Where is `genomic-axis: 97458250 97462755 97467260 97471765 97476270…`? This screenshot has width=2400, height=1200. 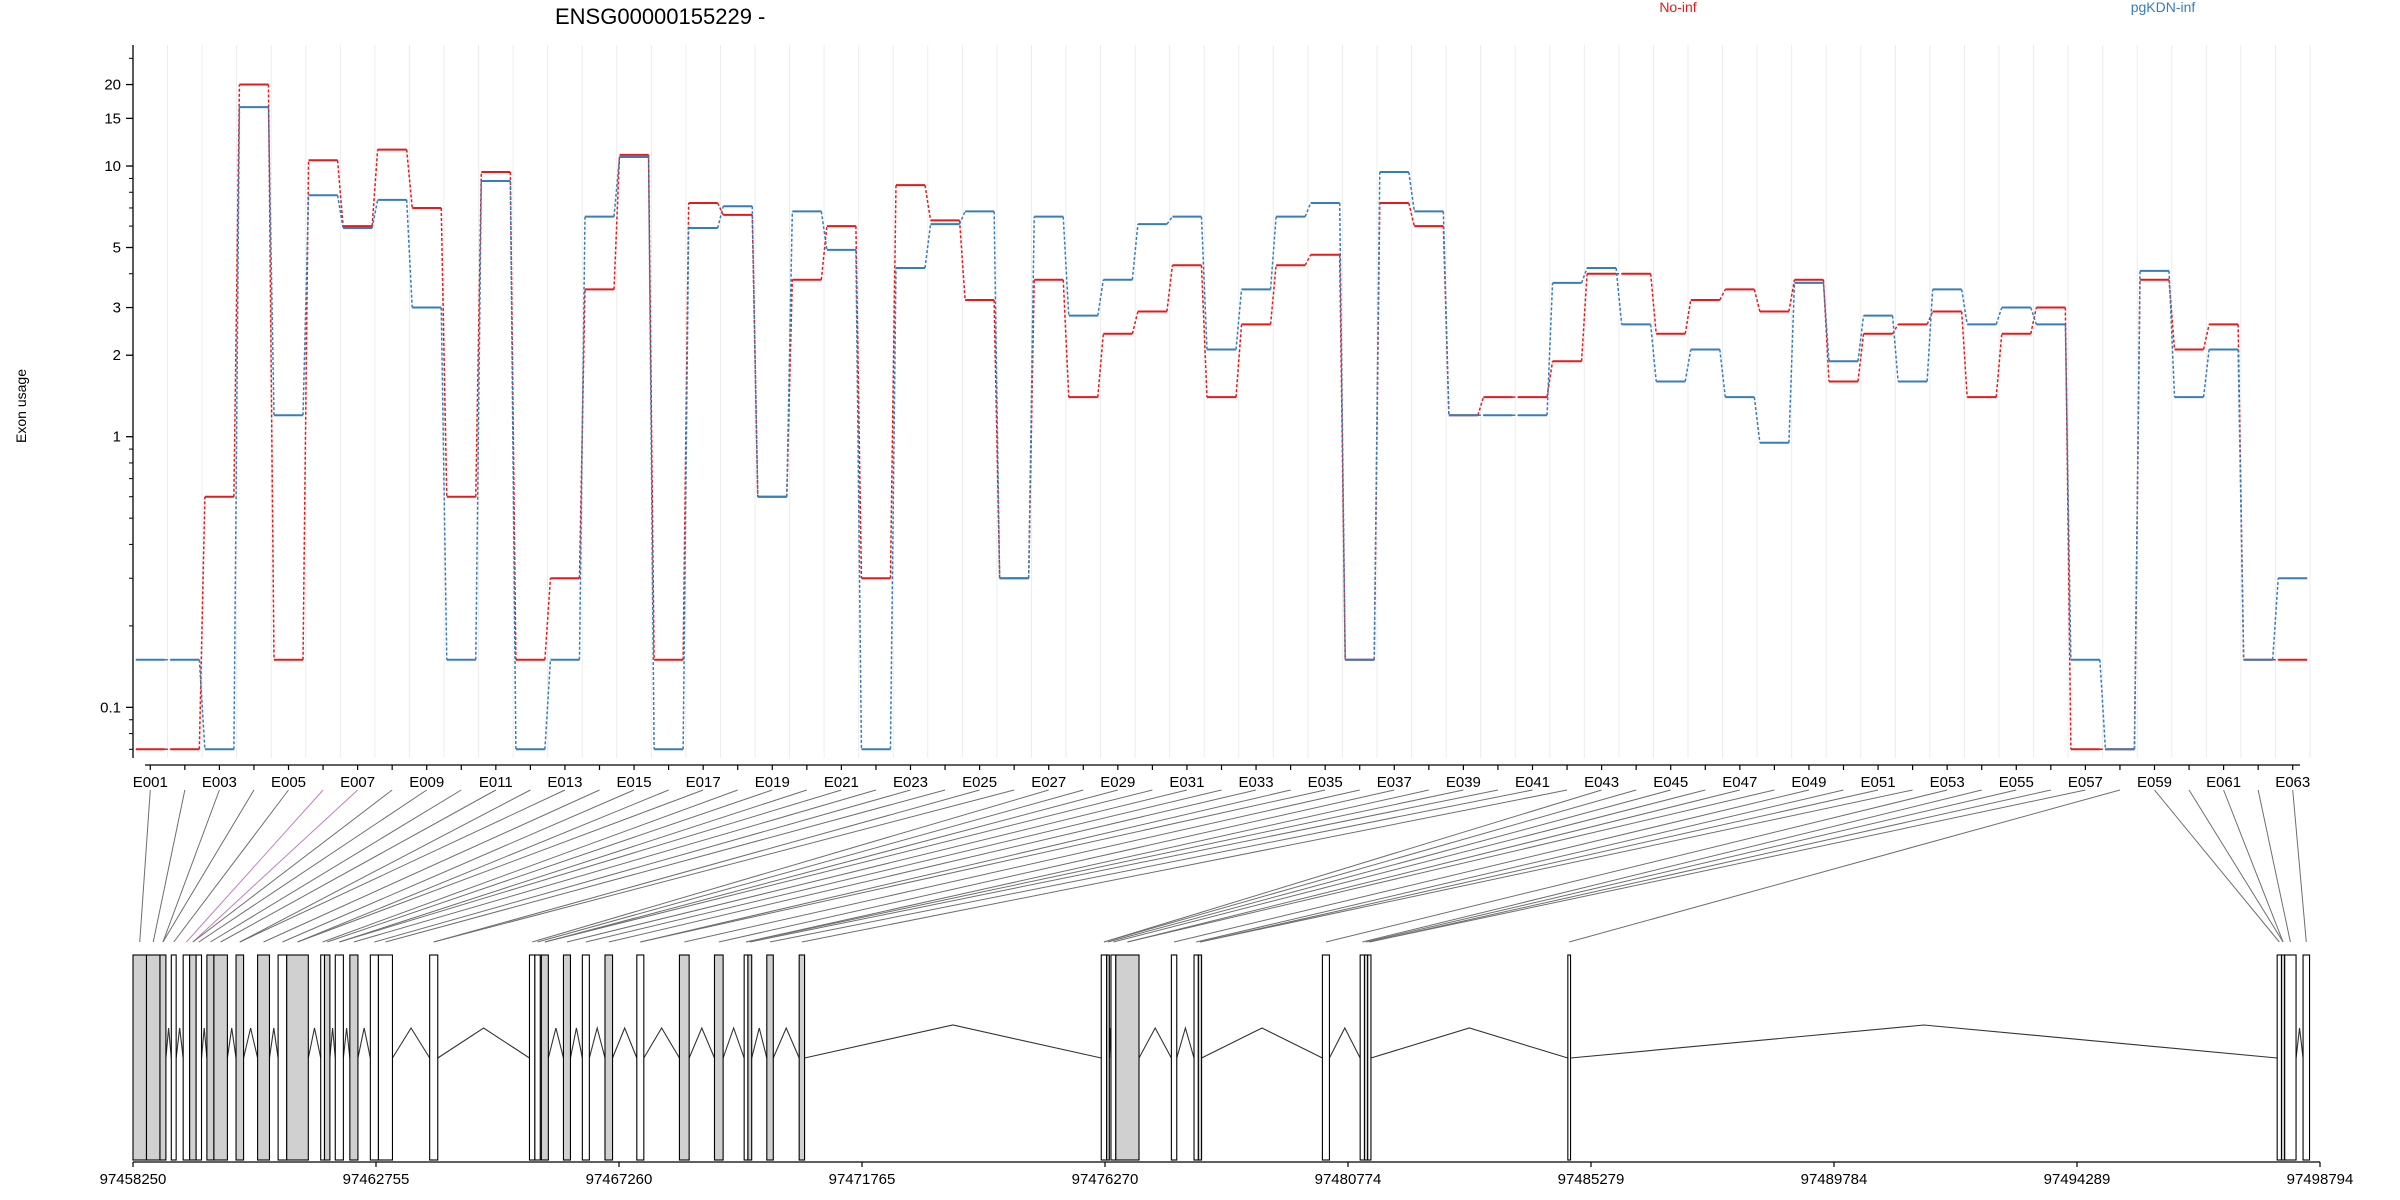
genomic-axis: 97458250 97462755 97467260 97471765 97476270… is located at coordinates (1227, 1174).